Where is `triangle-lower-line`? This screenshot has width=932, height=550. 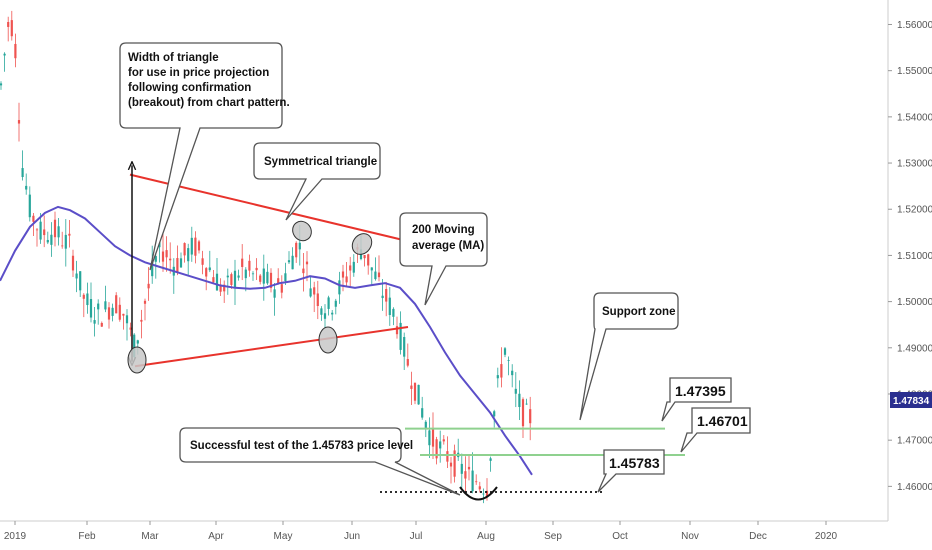 triangle-lower-line is located at coordinates (271, 347).